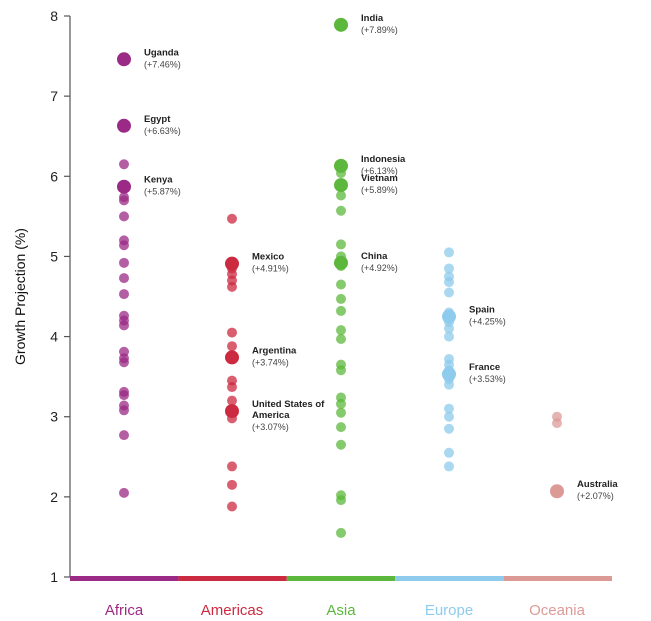 Image resolution: width=651 pixels, height=621 pixels. I want to click on category-labels: Africa Americas Asia Europe Oceania, so click(345, 610).